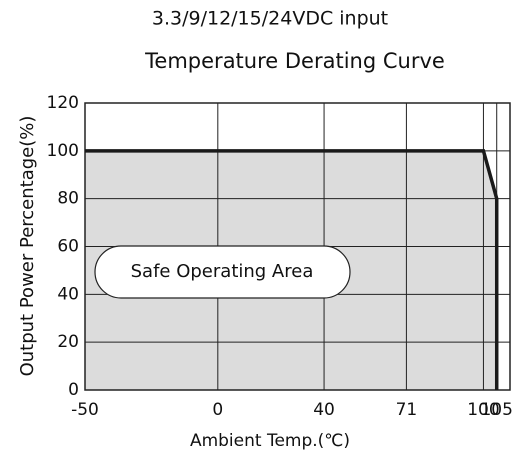 Image resolution: width=520 pixels, height=461 pixels. What do you see at coordinates (68, 342) in the screenshot?
I see `y-tick-label: 20` at bounding box center [68, 342].